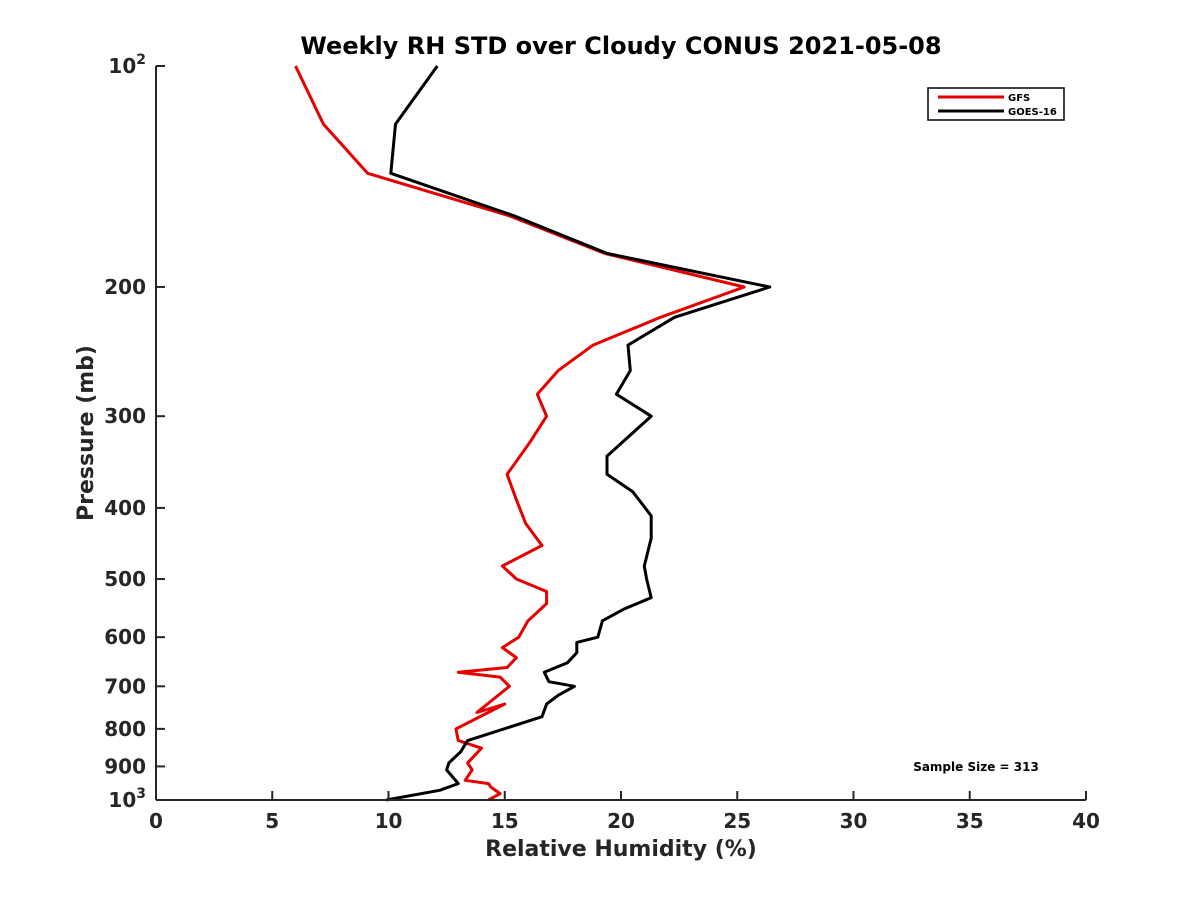 The image size is (1200, 900). Describe the element at coordinates (125, 416) in the screenshot. I see `y-tick-label: 300` at that location.